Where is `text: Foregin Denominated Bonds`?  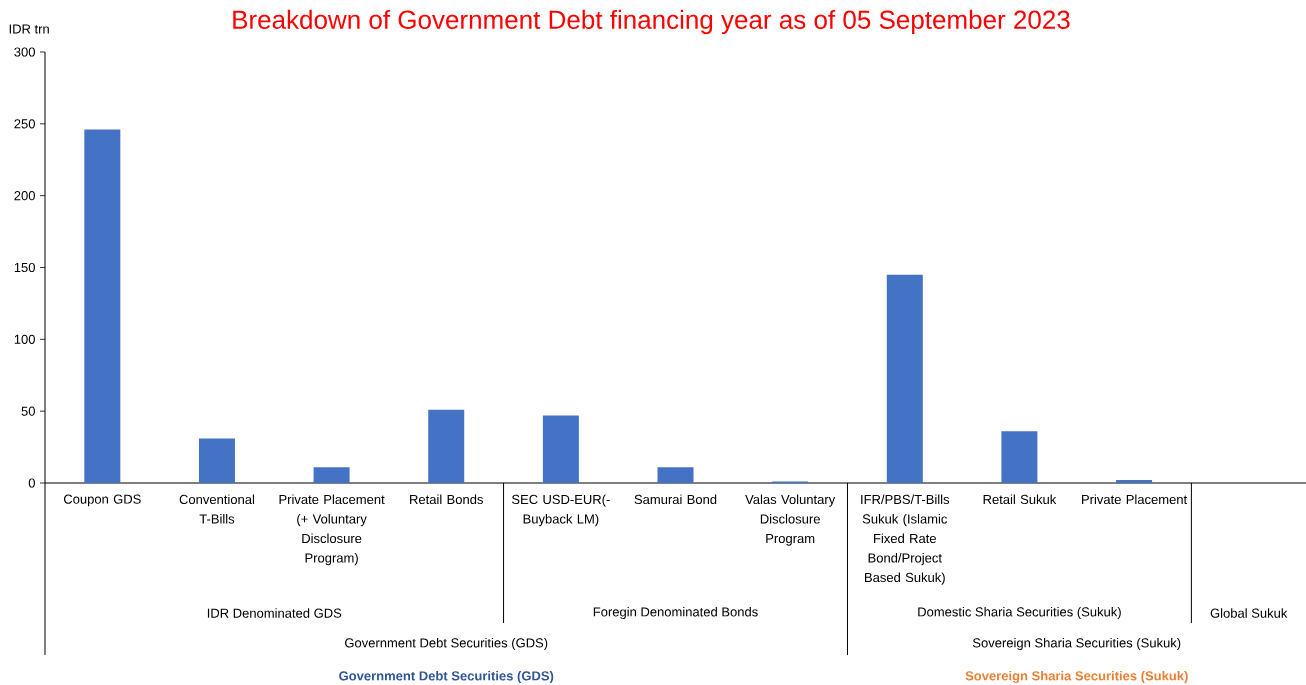
text: Foregin Denominated Bonds is located at coordinates (675, 613).